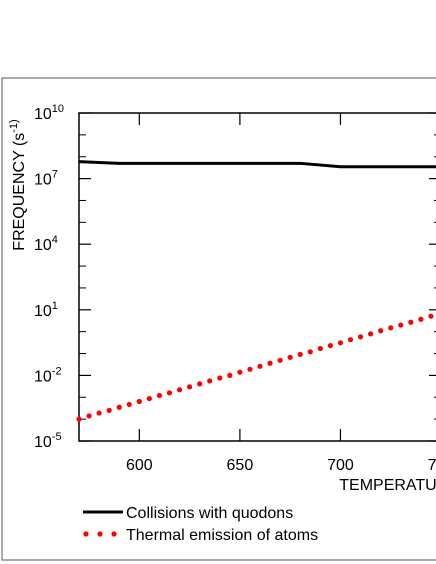 Image resolution: width=436 pixels, height=564 pixels. Describe the element at coordinates (387, 485) in the screenshot. I see `x-axis-label: TEMPERATURE (K)` at that location.